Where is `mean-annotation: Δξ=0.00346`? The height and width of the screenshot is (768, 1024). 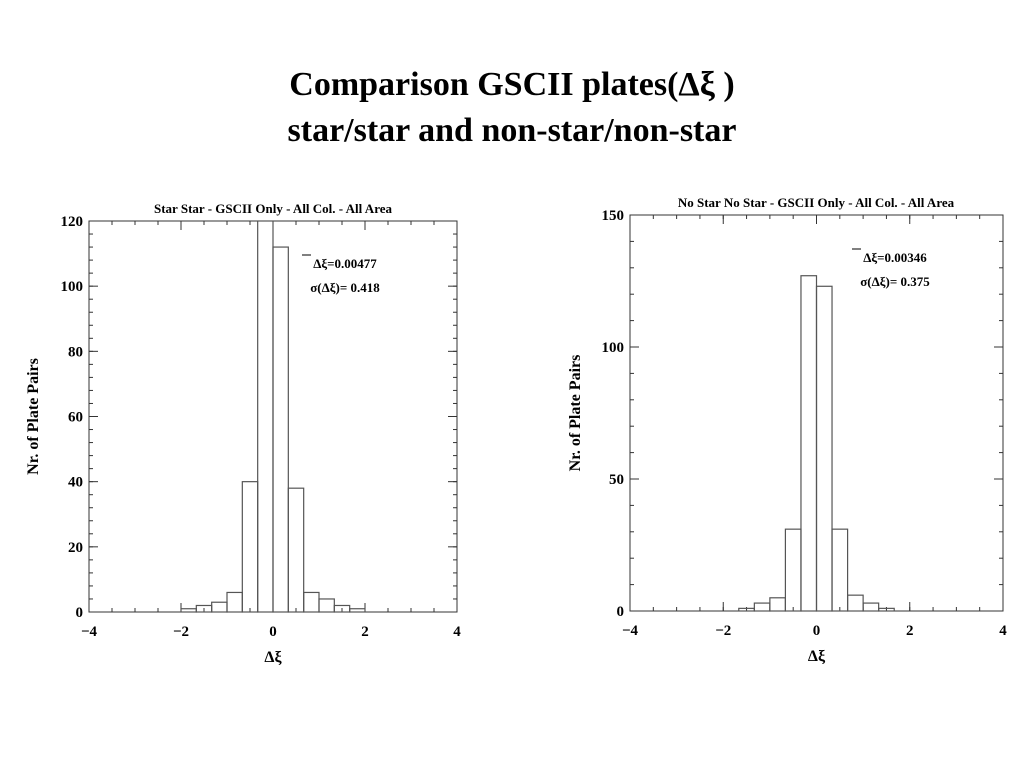
mean-annotation: Δξ=0.00346 is located at coordinates (895, 257).